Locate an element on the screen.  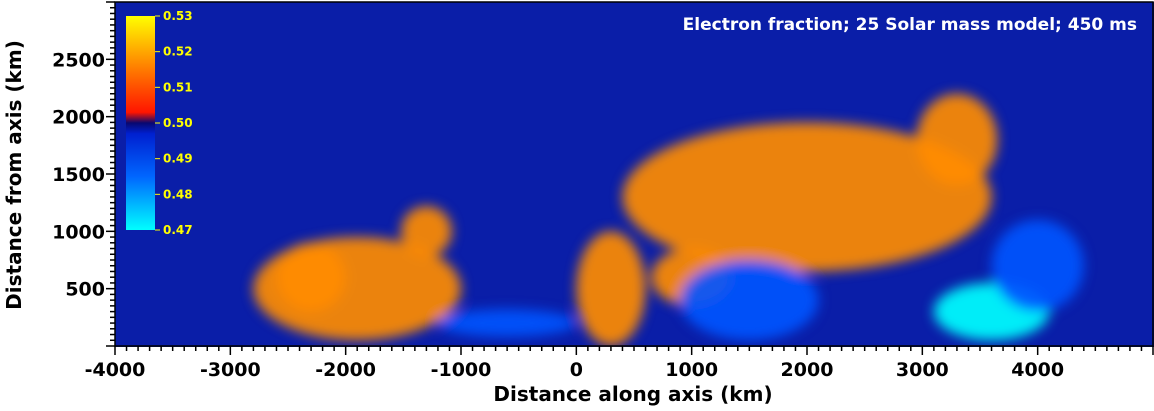
colorbar: 0.53 0.52 0.51 0.50 0.49 0.48 0.47 is located at coordinates (159, 123).